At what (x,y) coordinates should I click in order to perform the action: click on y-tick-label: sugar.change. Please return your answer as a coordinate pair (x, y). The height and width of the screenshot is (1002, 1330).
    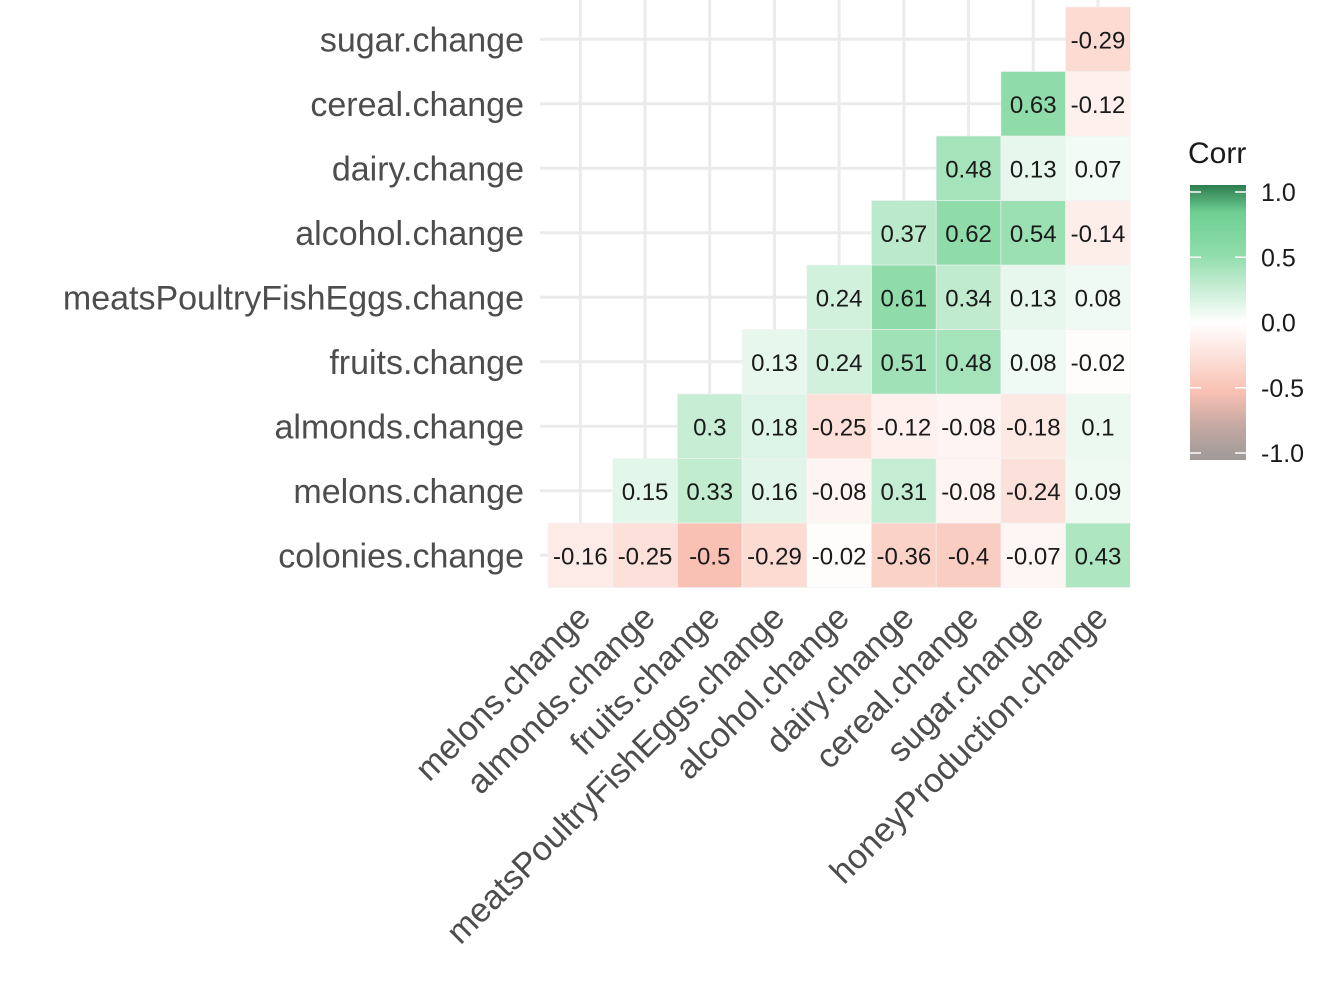
    Looking at the image, I should click on (422, 40).